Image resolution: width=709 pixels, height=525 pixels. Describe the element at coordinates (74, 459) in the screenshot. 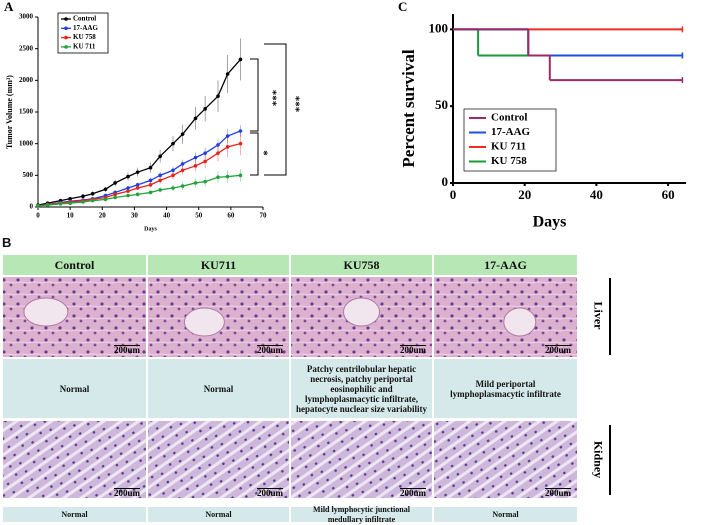

I see `kidney-histology` at that location.